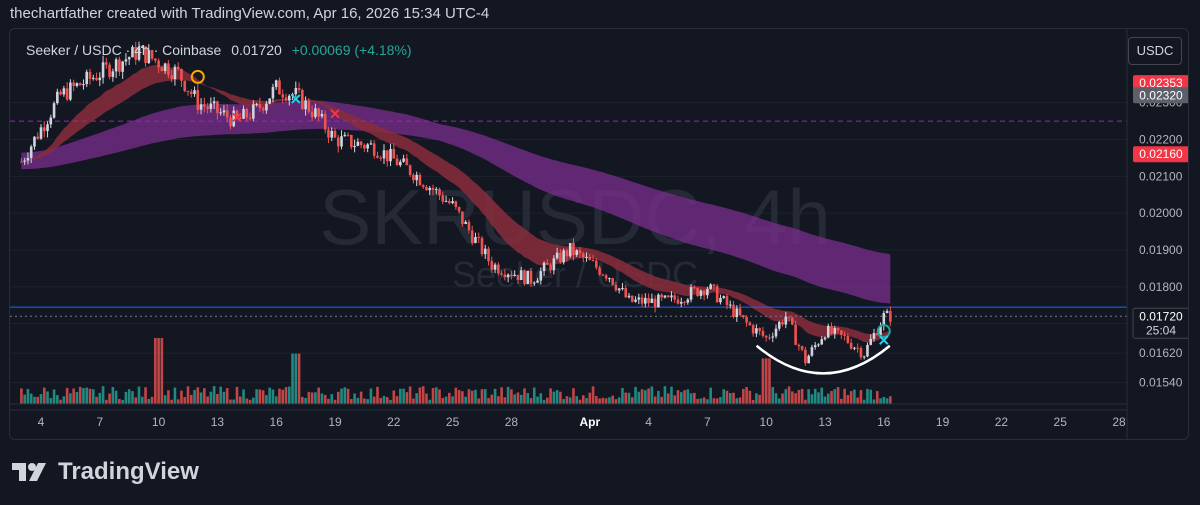 The width and height of the screenshot is (1200, 505). Describe the element at coordinates (1155, 51) in the screenshot. I see `currency-button: USDC` at that location.